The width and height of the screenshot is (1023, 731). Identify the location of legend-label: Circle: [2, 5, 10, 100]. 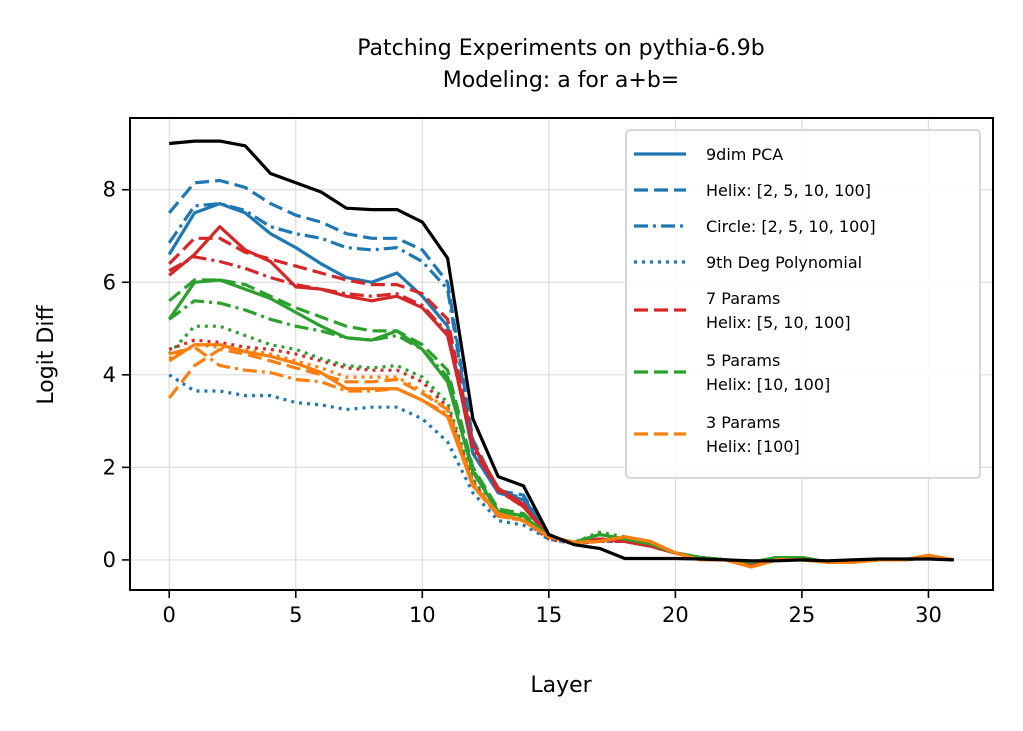
(791, 226).